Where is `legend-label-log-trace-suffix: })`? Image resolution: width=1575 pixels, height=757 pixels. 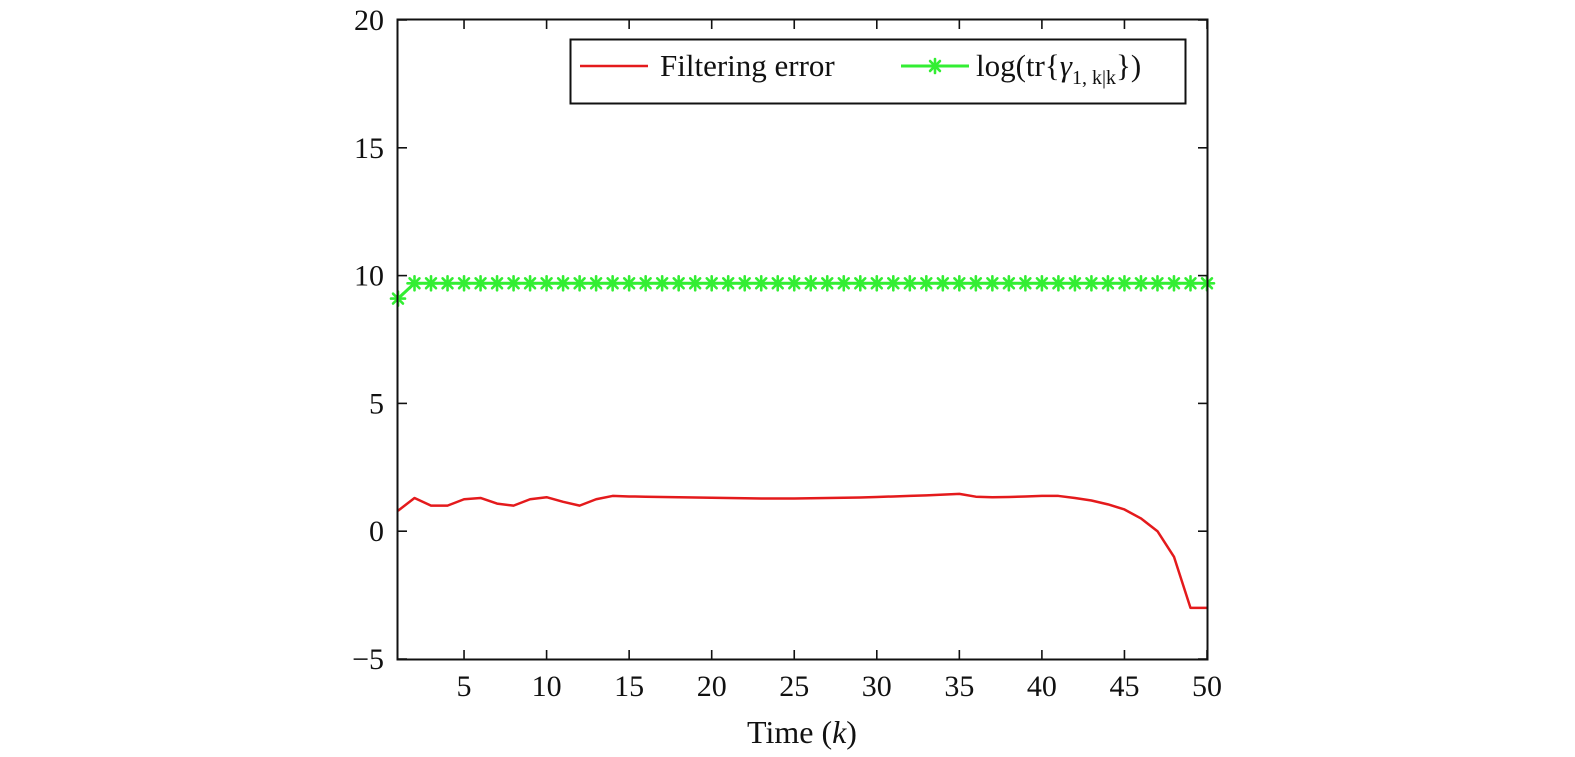
legend-label-log-trace-suffix: }) is located at coordinates (1128, 65).